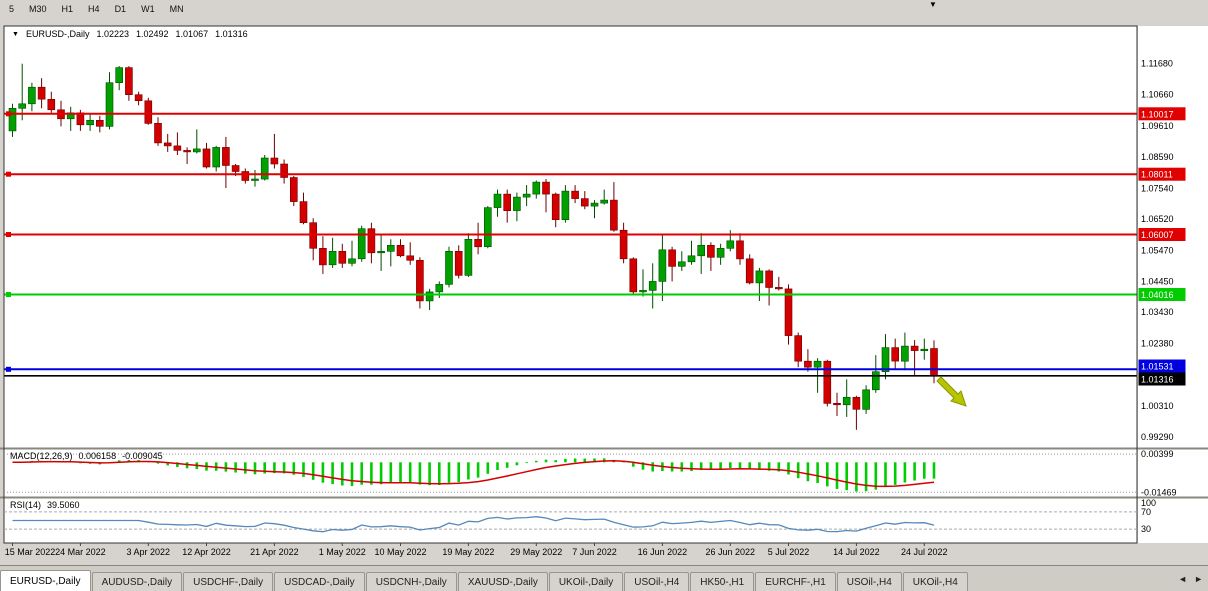 The width and height of the screenshot is (1208, 591). What do you see at coordinates (206, 552) in the screenshot?
I see `date-label: 12 Apr 2022` at bounding box center [206, 552].